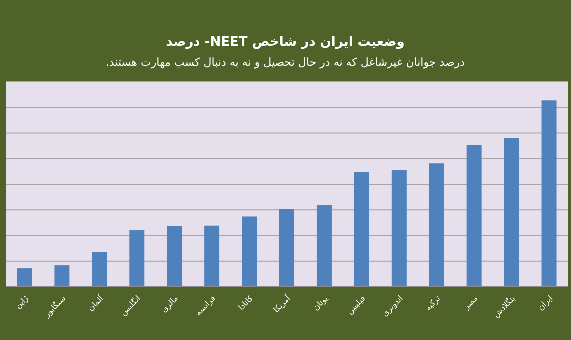 This screenshot has height=340, width=571. What do you see at coordinates (433, 303) in the screenshot?
I see `x-tick-label: ترکیه` at bounding box center [433, 303].